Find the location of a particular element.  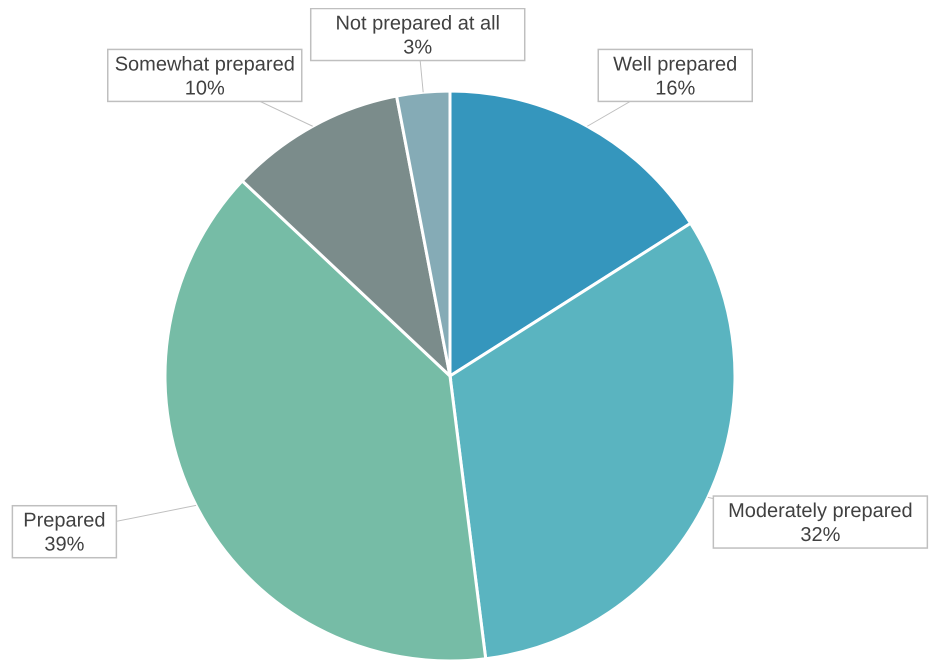

slice-label: Well prepared is located at coordinates (675, 64).